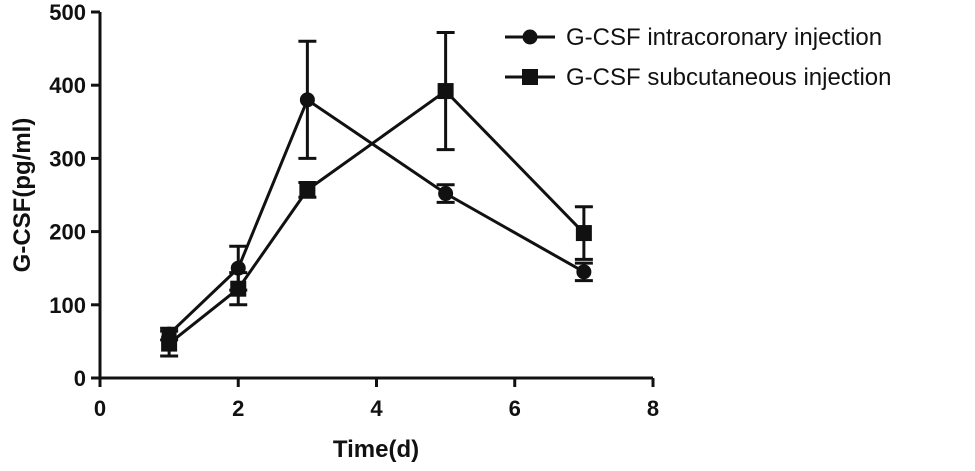  What do you see at coordinates (67, 305) in the screenshot?
I see `y-tick-label: 100` at bounding box center [67, 305].